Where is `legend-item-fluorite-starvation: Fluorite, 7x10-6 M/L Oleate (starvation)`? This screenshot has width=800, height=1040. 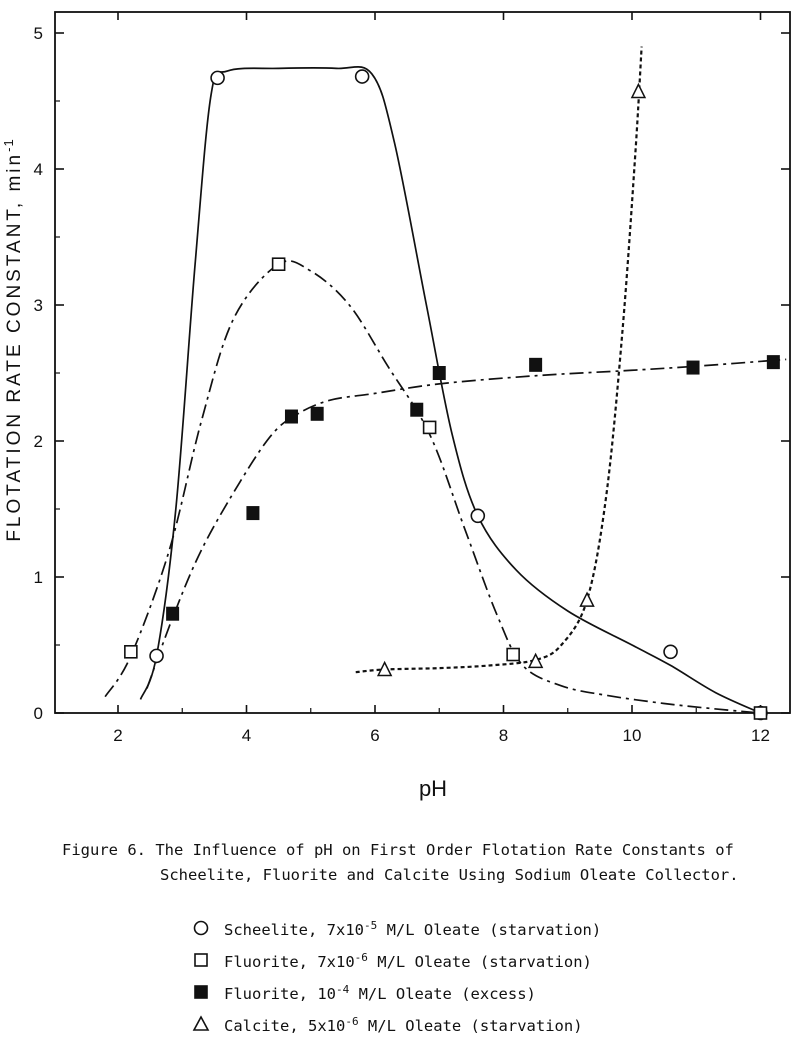 legend-item-fluorite-starvation: Fluorite, 7x10-6 M/L Oleate (starvation) is located at coordinates (396, 960).